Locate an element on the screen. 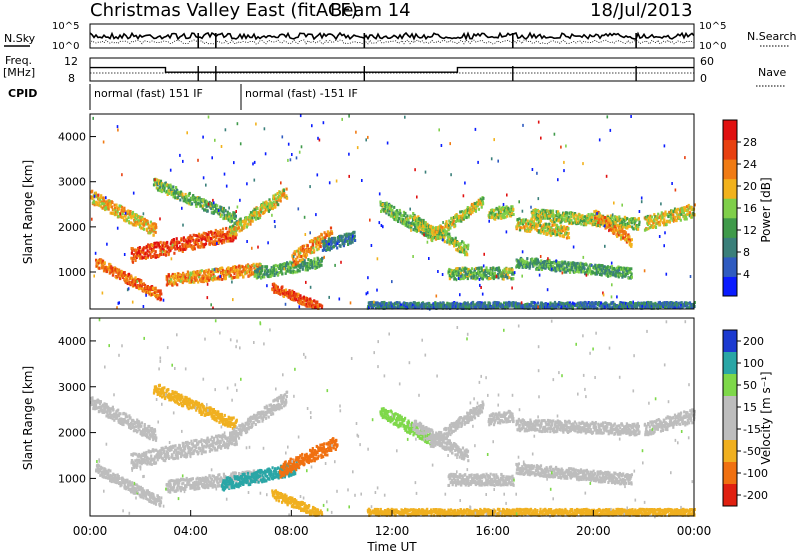 The width and height of the screenshot is (800, 554). nave-tick-bottom: 0 is located at coordinates (703, 78).